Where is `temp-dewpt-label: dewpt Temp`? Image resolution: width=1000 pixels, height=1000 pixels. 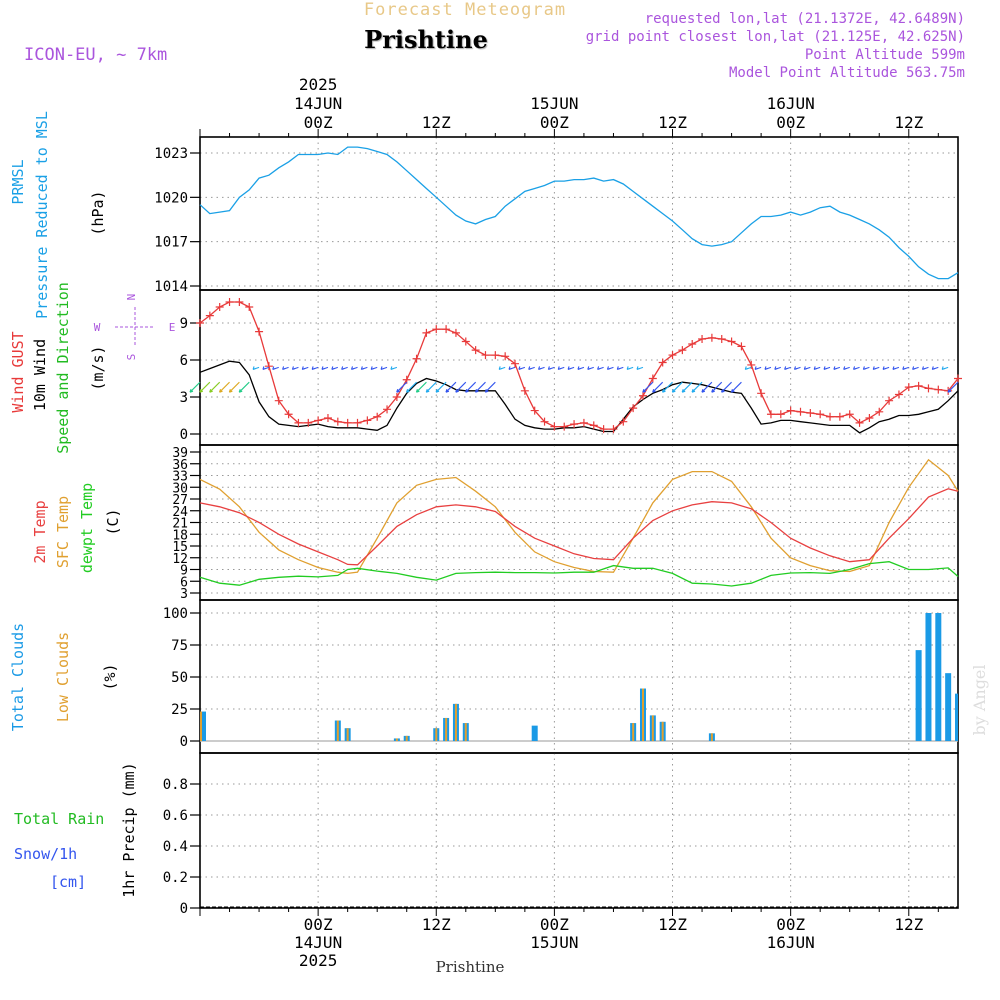 temp-dewpt-label: dewpt Temp is located at coordinates (87, 528).